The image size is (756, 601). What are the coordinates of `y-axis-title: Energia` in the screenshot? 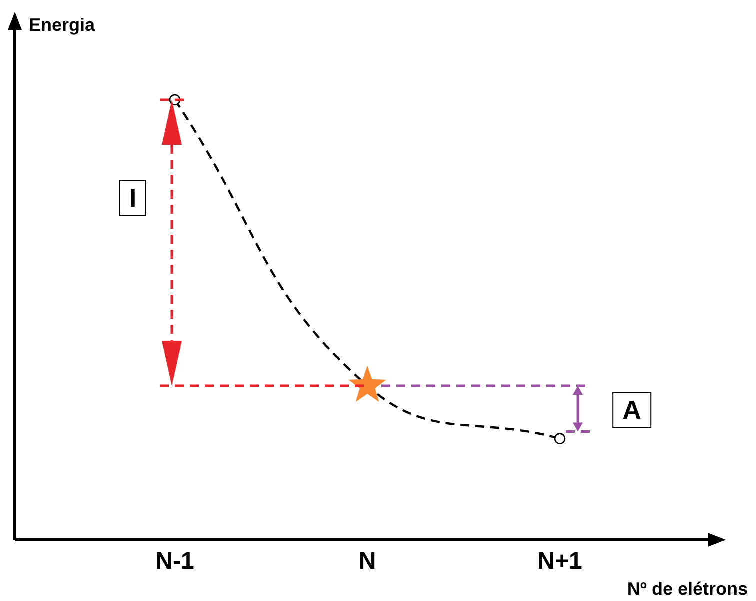 It's located at (62, 24).